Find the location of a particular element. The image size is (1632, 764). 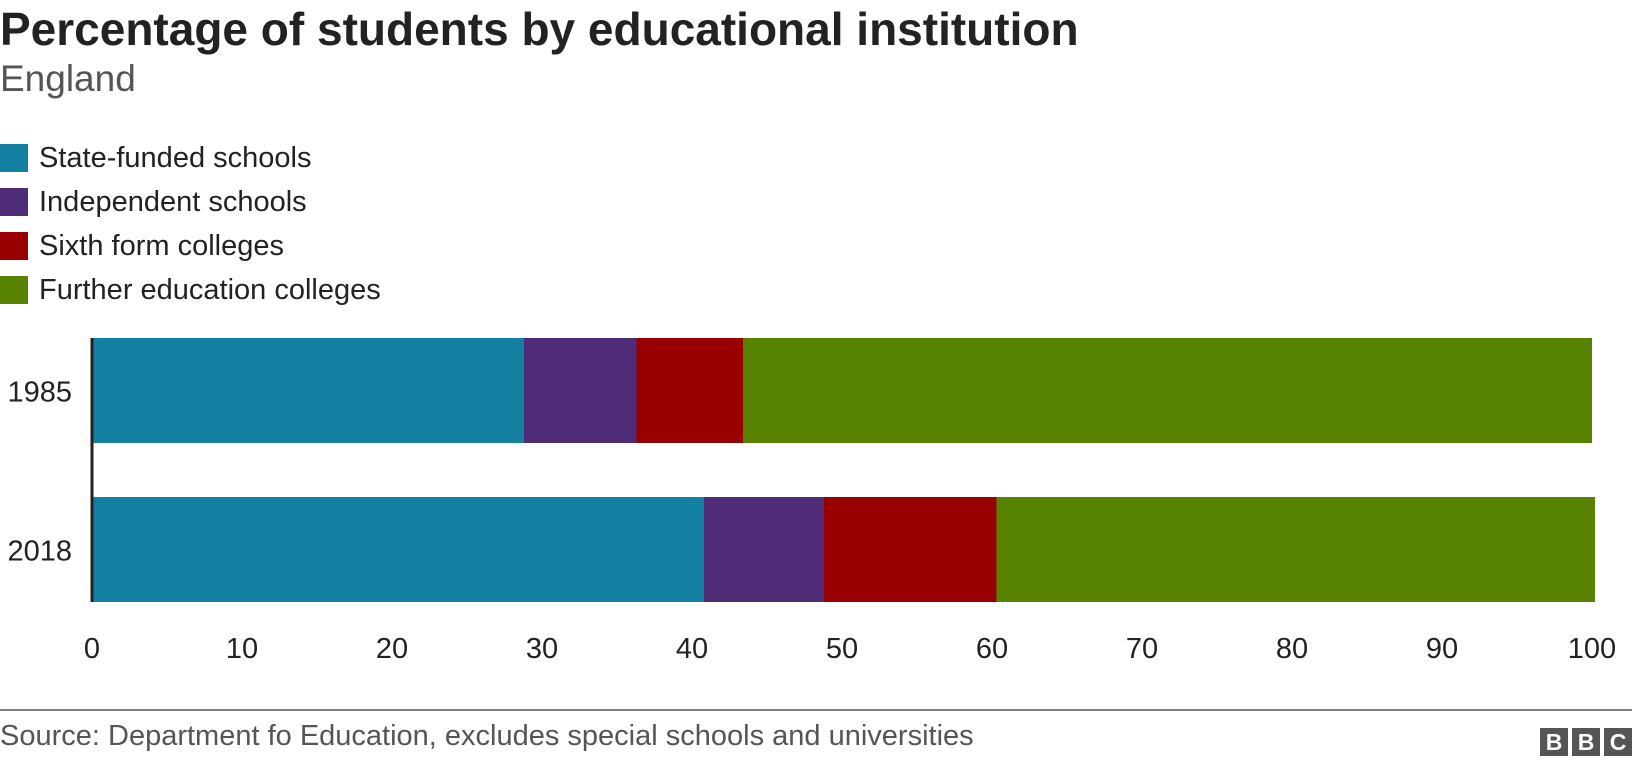

chart-subtitle: England is located at coordinates (68, 78).